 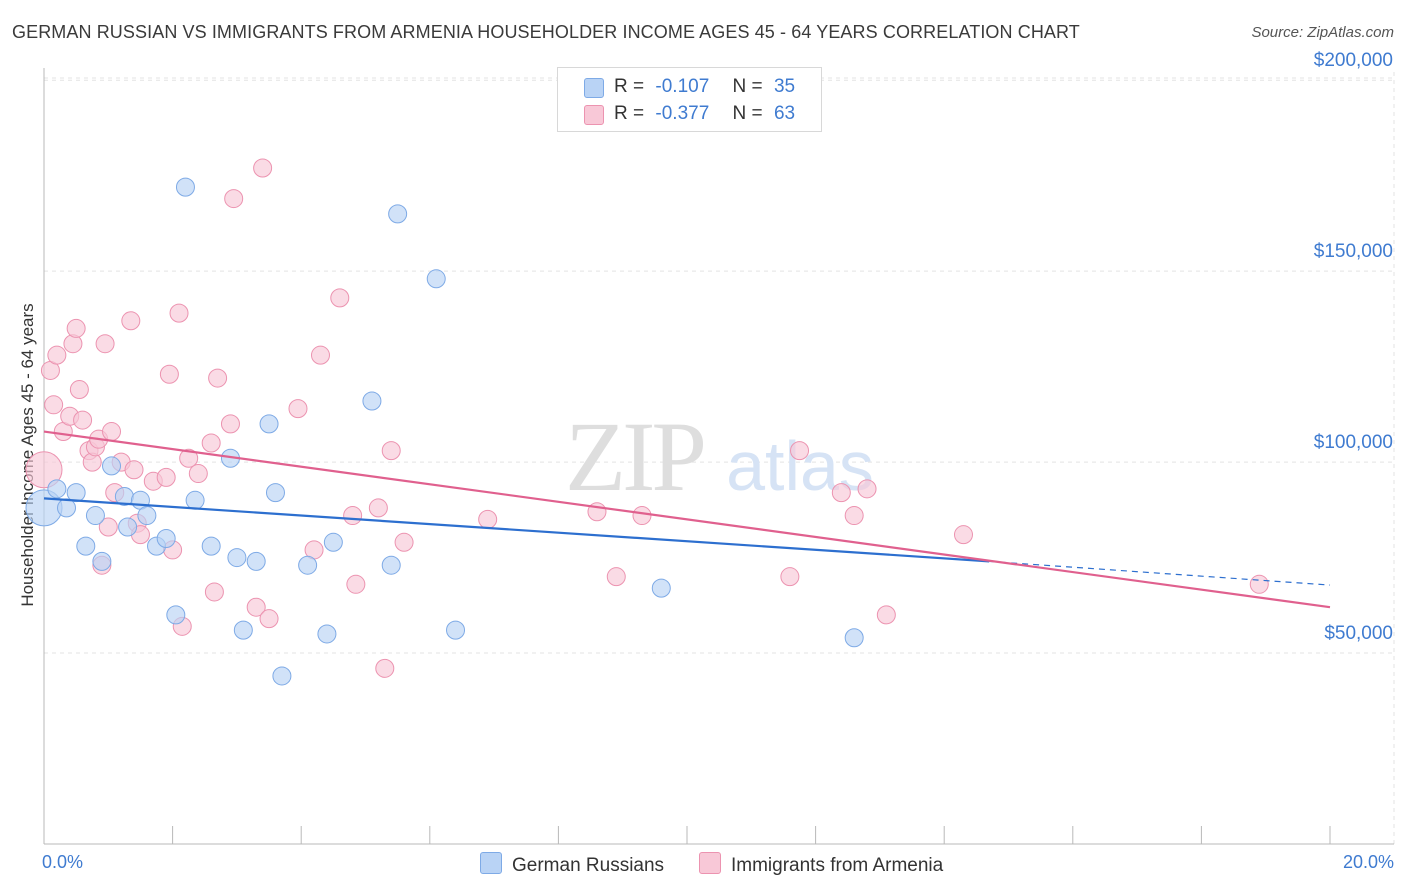 I want to click on watermark-zip: ZIP, so click(x=634, y=456).